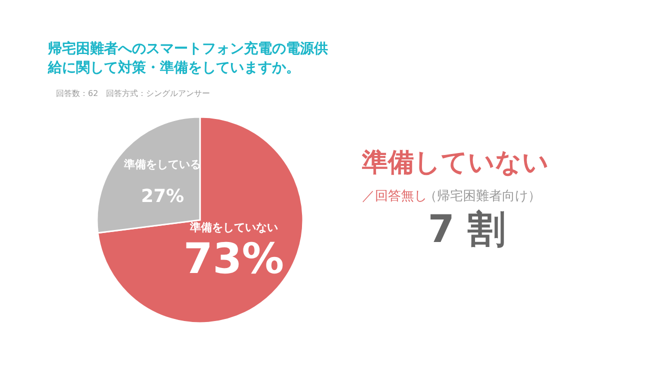 This screenshot has width=650, height=366. What do you see at coordinates (187, 58) in the screenshot?
I see `chart-title: 帰宅困難者へのスマートフォン充電の電源供給に関して対策・準備をしていますか。` at bounding box center [187, 58].